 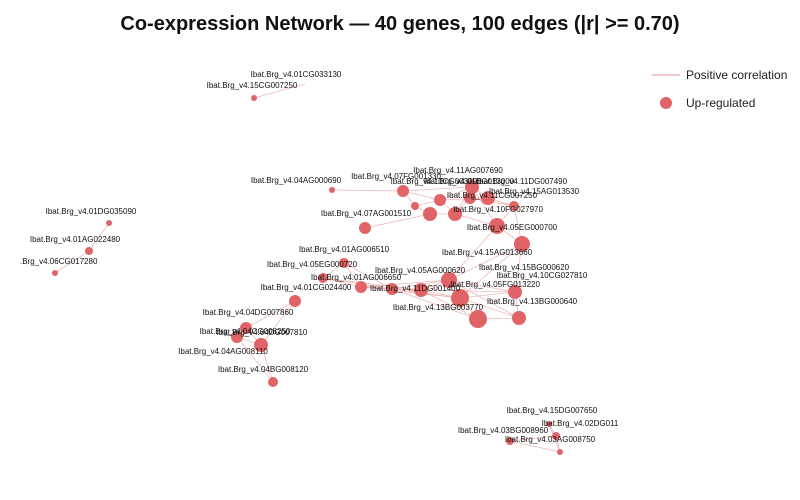 What do you see at coordinates (449, 280) in the screenshot?
I see `node-ibat-brg-v4-15bg000620` at bounding box center [449, 280].